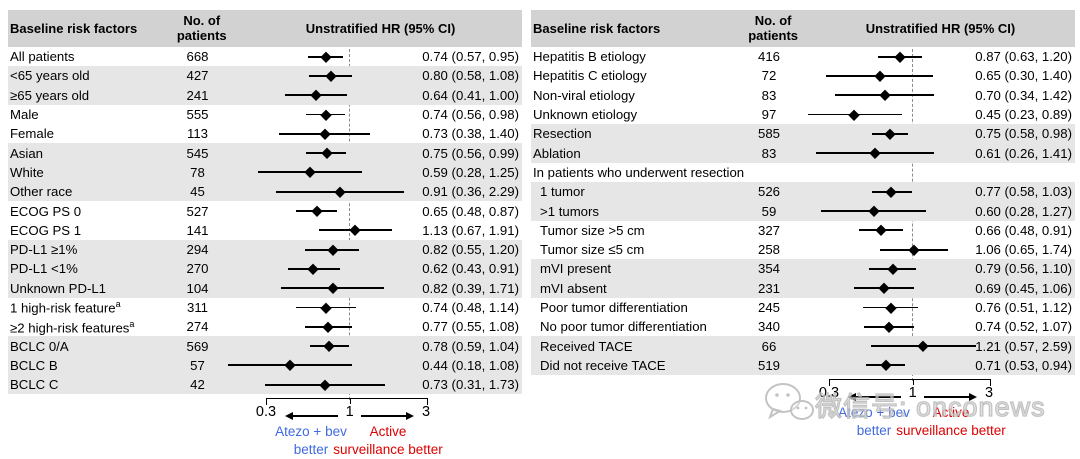 The width and height of the screenshot is (1080, 459). I want to click on table-row: Female 113 0.73 (0.38, 1.40), so click(265, 133).